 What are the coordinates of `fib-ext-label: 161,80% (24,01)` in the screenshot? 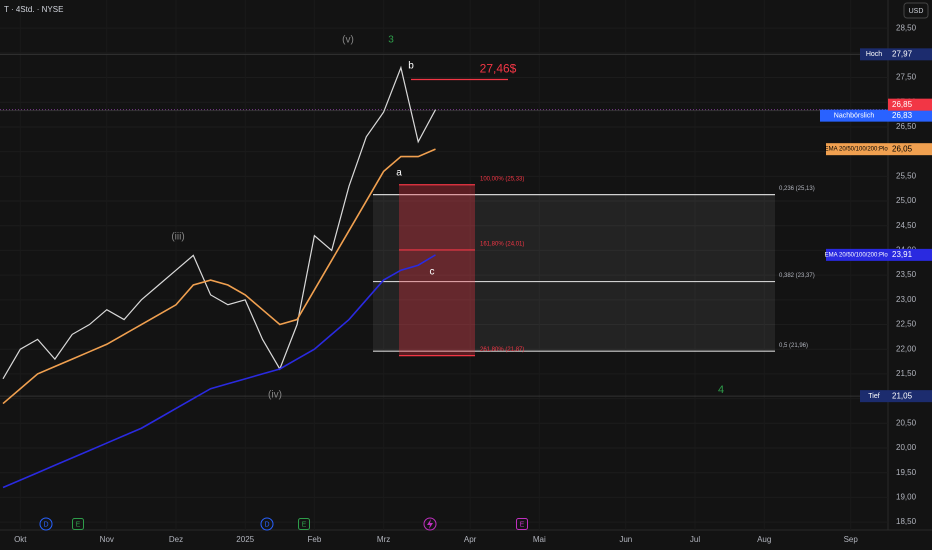 It's located at (502, 245).